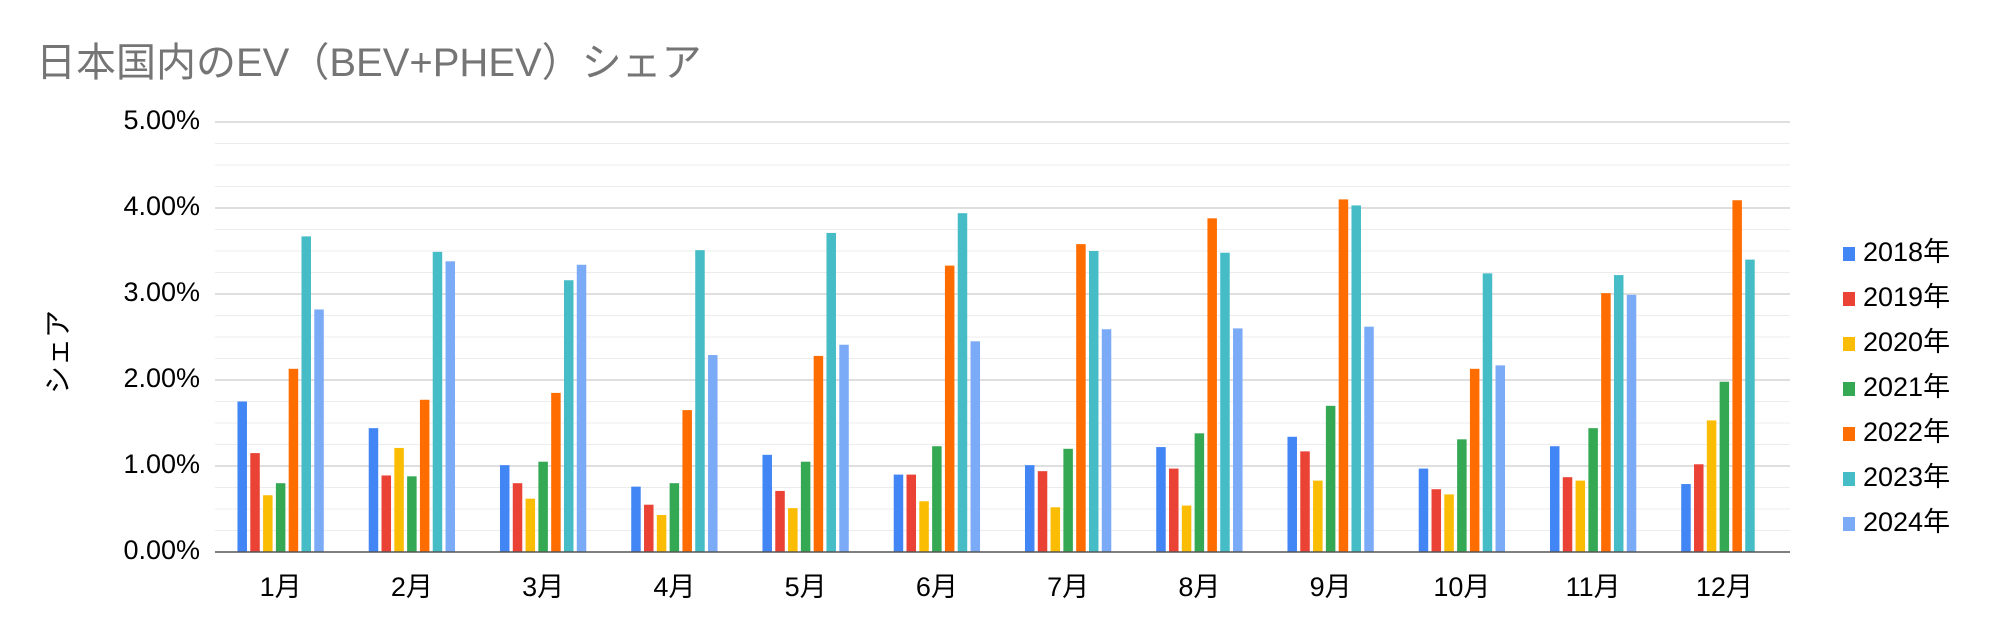  What do you see at coordinates (1906, 477) in the screenshot?
I see `legend-label: 2023年` at bounding box center [1906, 477].